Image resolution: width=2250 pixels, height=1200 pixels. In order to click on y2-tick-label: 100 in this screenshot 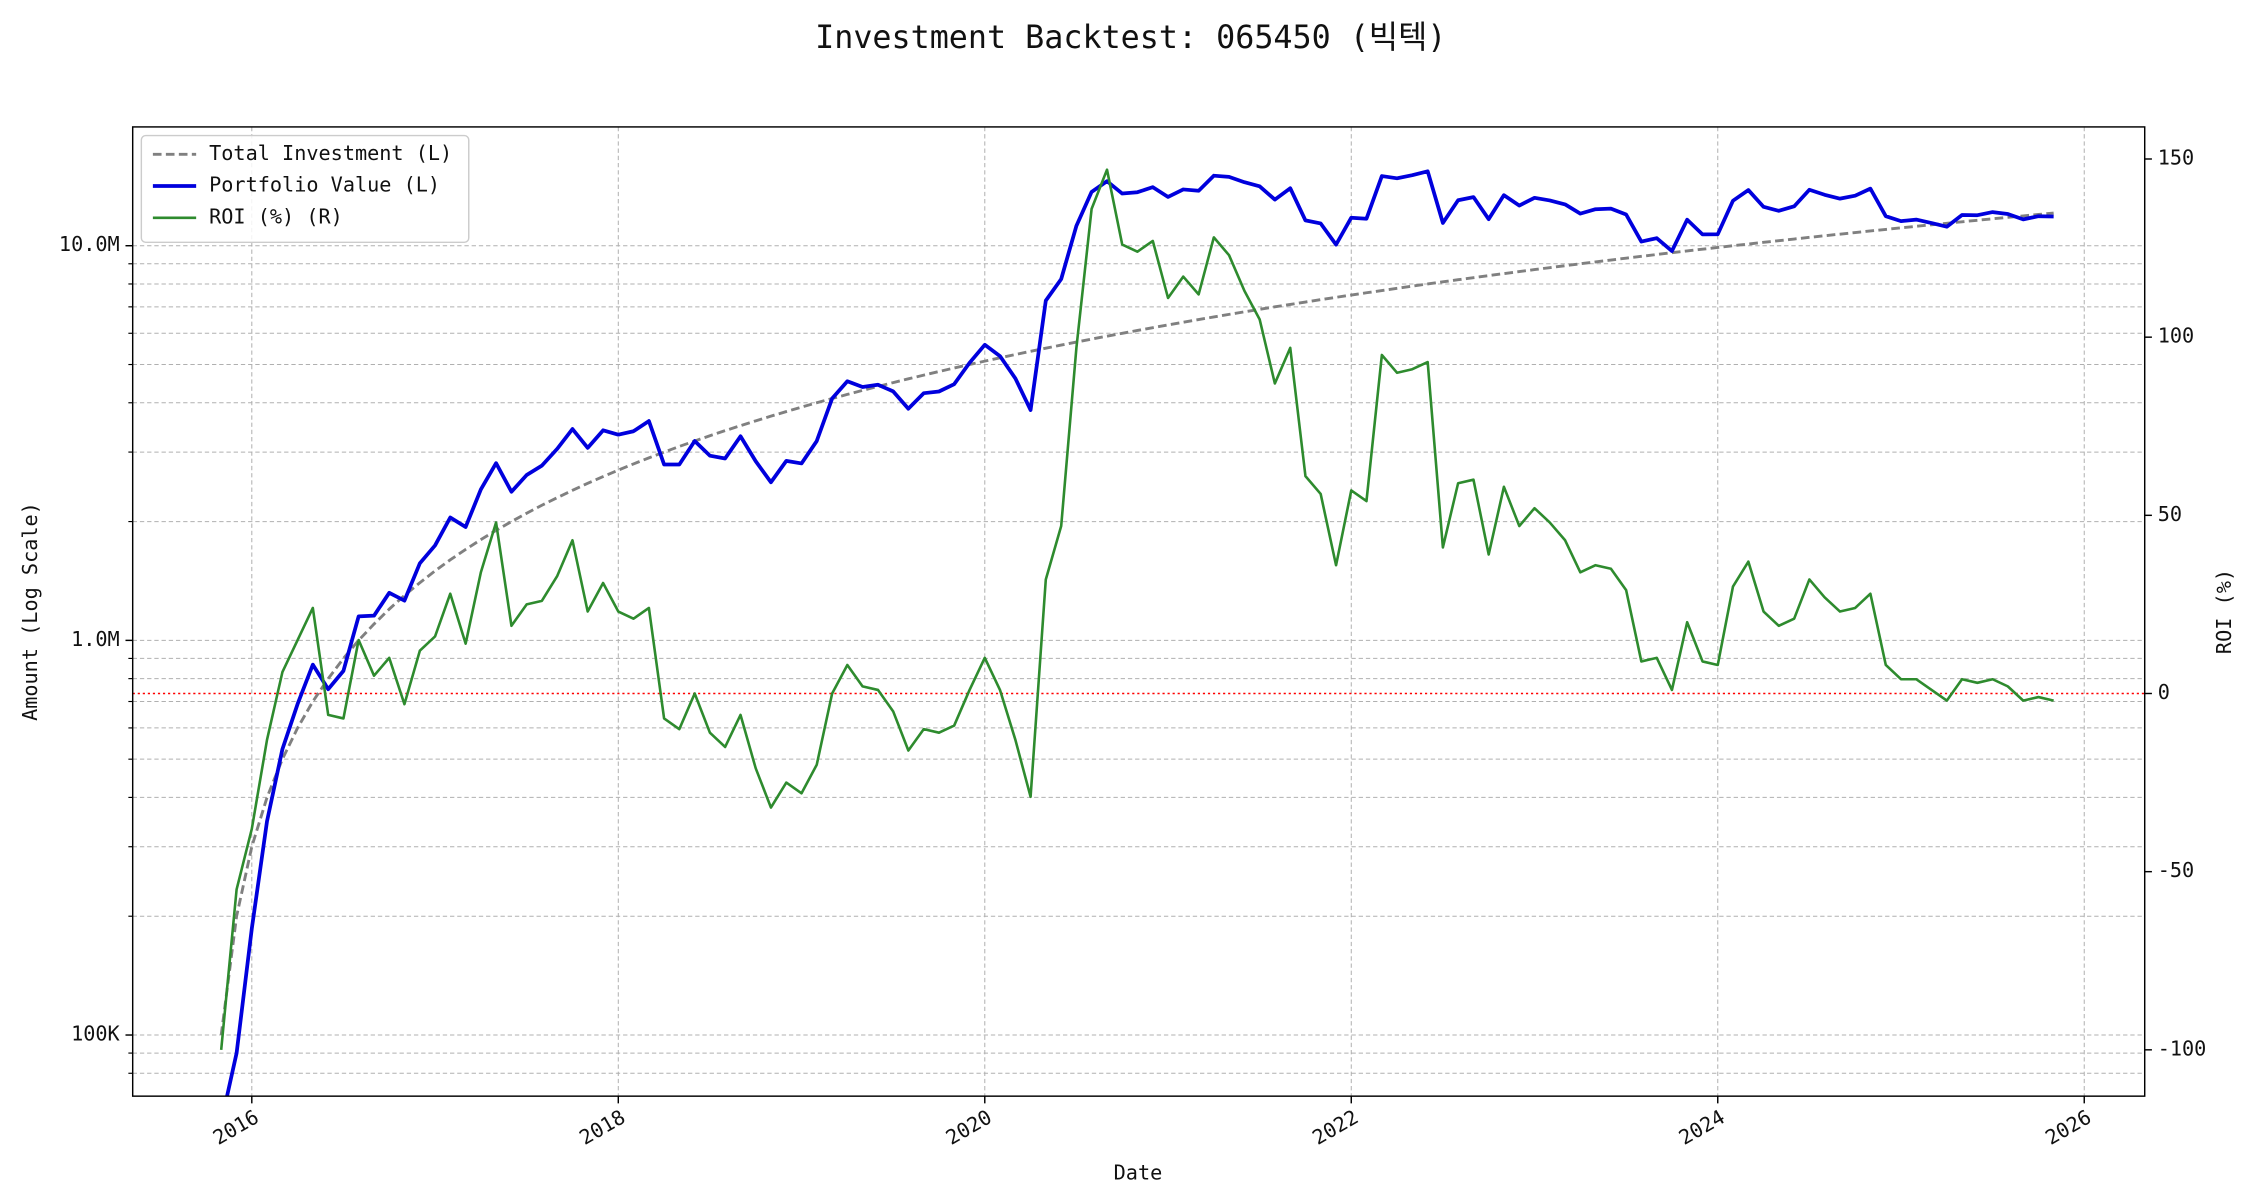, I will do `click(2176, 336)`.